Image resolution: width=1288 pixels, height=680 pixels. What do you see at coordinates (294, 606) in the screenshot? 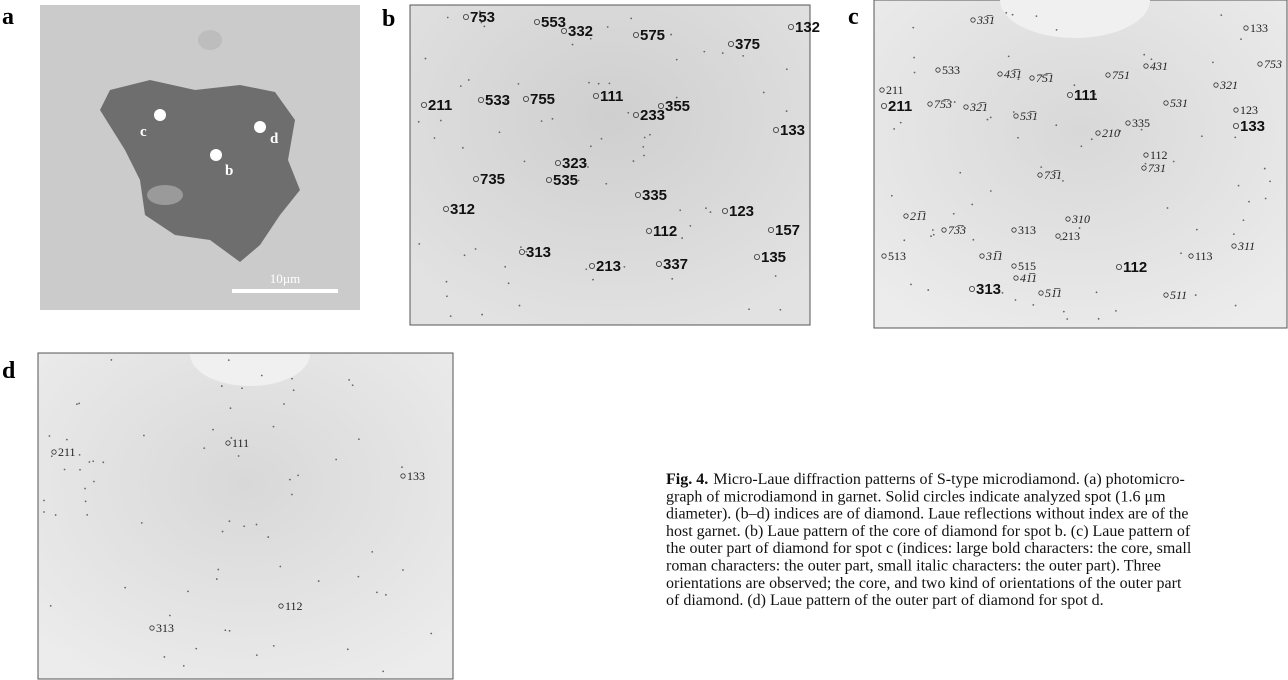
I see `reflection-index: 112` at bounding box center [294, 606].